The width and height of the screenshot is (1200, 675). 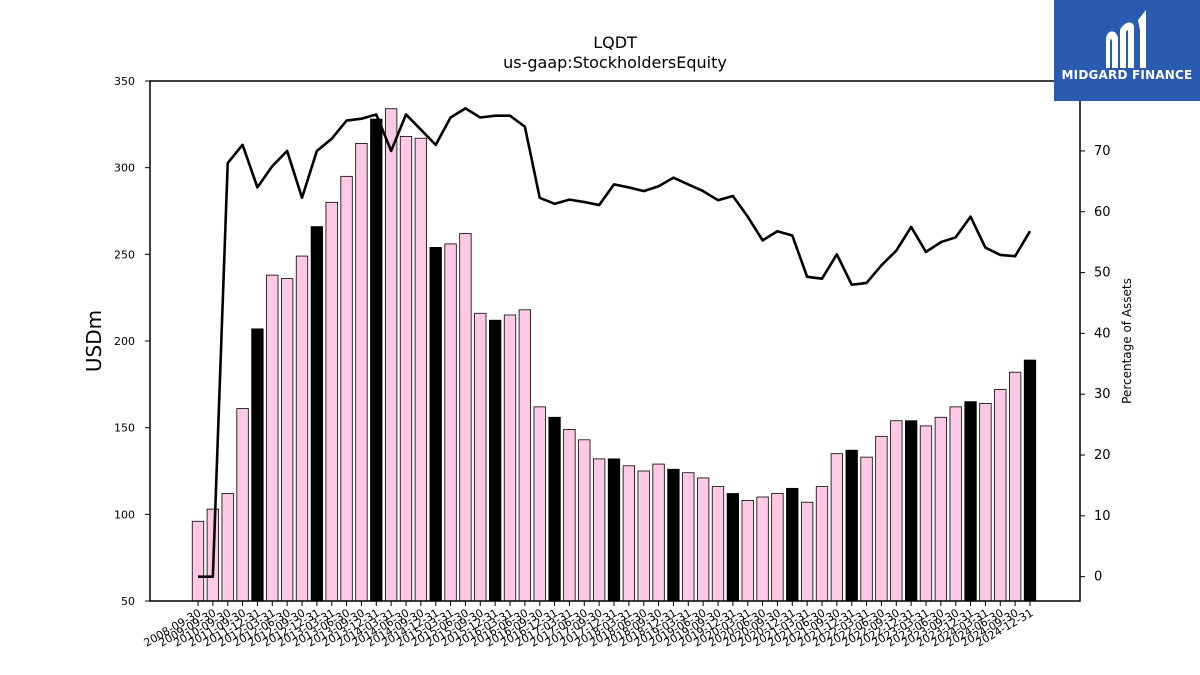 I want to click on y2-tick-label: 10, so click(x=1102, y=516).